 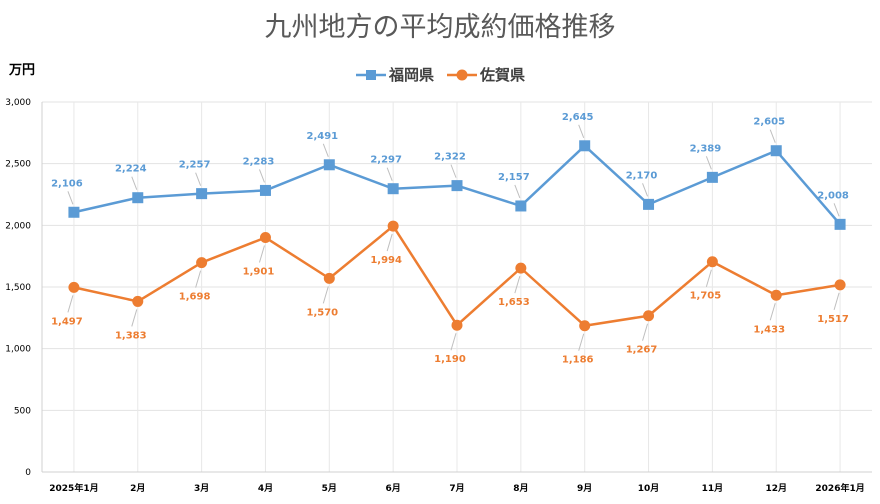 What do you see at coordinates (769, 329) in the screenshot?
I see `data-label-saga: 1,433` at bounding box center [769, 329].